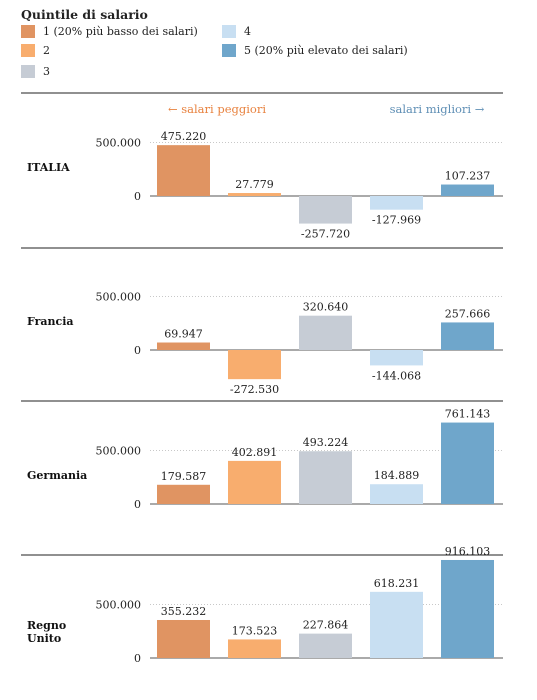 The width and height of the screenshot is (537, 700). Describe the element at coordinates (119, 451) in the screenshot. I see `y-tick-label-germania-0: 500.000` at that location.